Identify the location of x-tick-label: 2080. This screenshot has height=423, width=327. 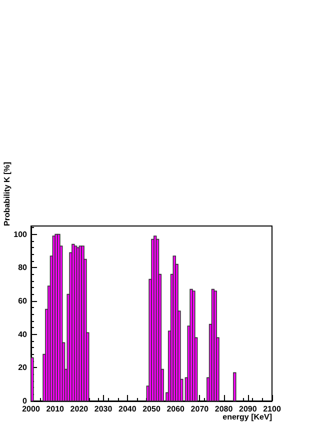
(224, 409).